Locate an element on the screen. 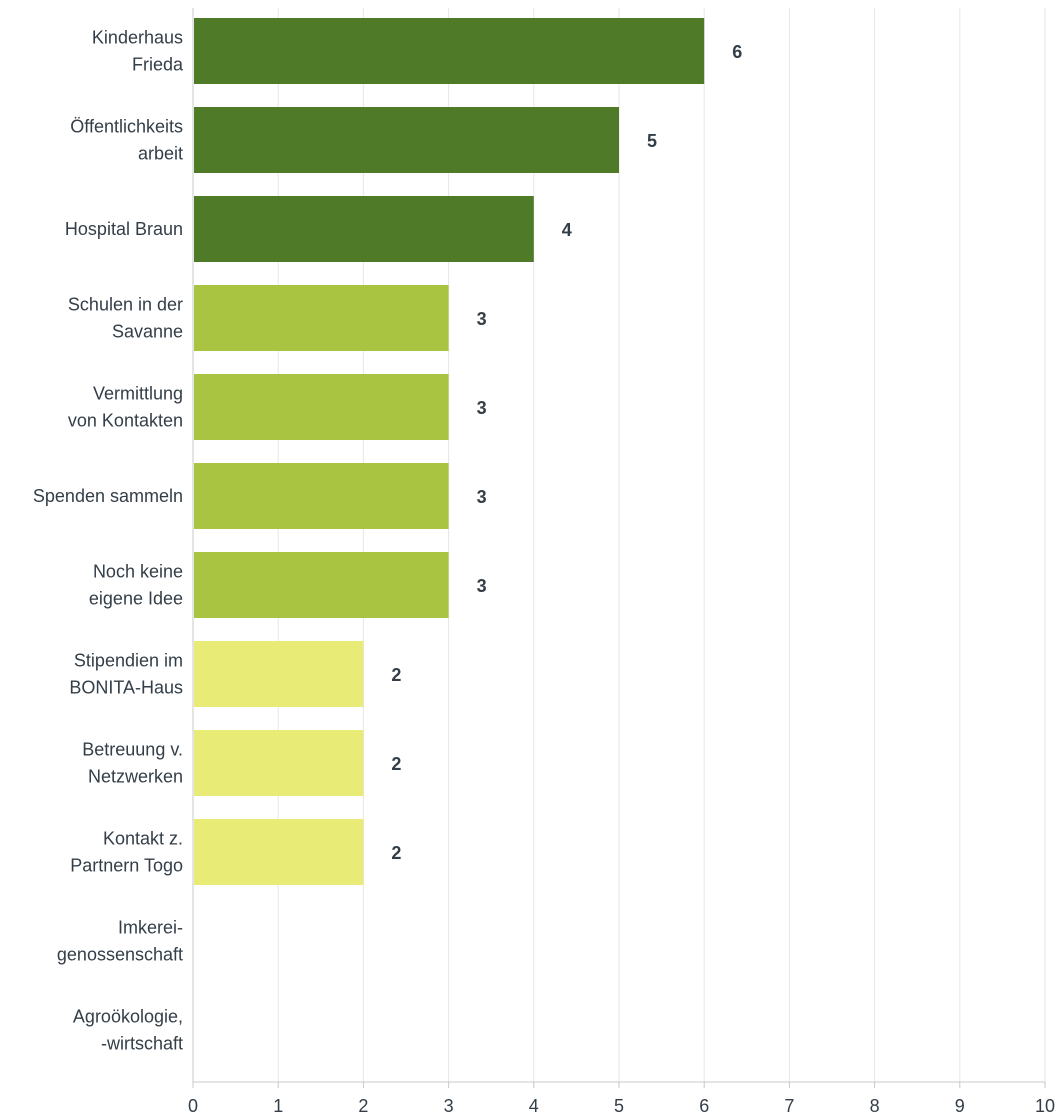 Image resolution: width=1062 pixels, height=1120 pixels. category-label: BONITA-Haus is located at coordinates (126, 688).